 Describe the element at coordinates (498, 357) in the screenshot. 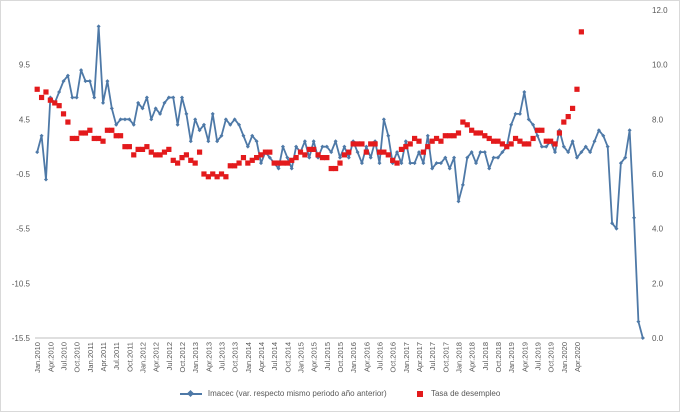

I see `x-tick-label: Oct.2018` at that location.